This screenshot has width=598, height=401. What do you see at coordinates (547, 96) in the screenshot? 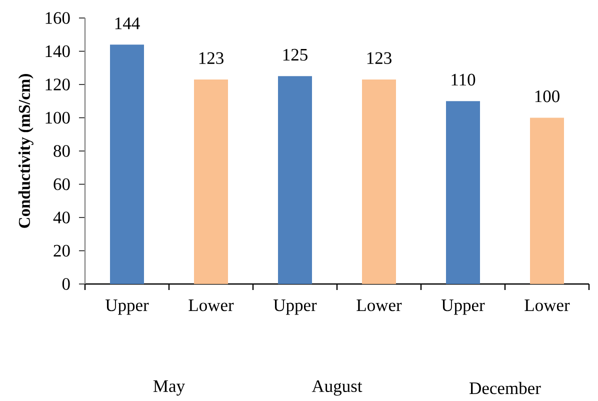
I see `data-label: 100` at bounding box center [547, 96].